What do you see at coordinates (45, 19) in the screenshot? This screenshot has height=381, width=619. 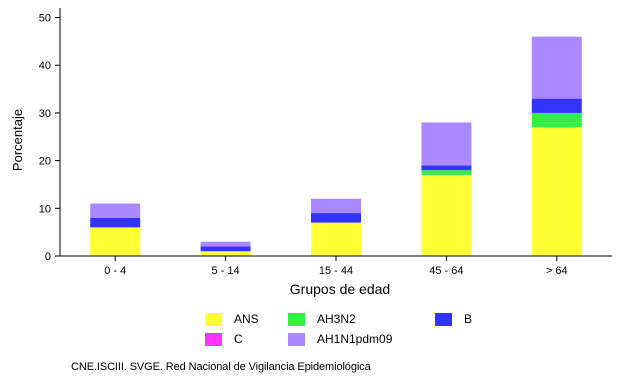 I see `y-tick-label: 50` at bounding box center [45, 19].